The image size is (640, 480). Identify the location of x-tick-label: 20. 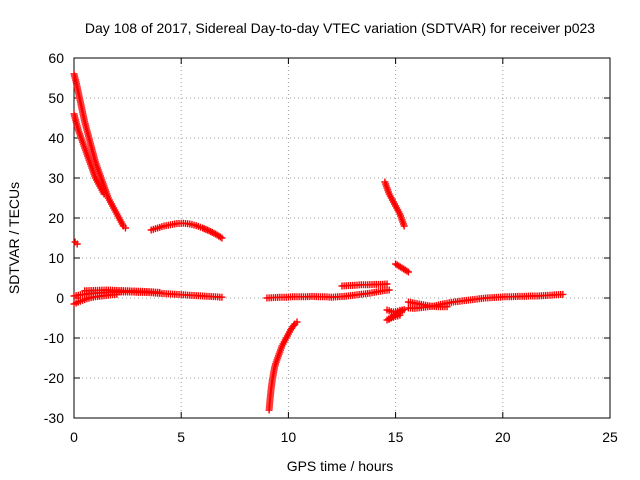
(503, 437).